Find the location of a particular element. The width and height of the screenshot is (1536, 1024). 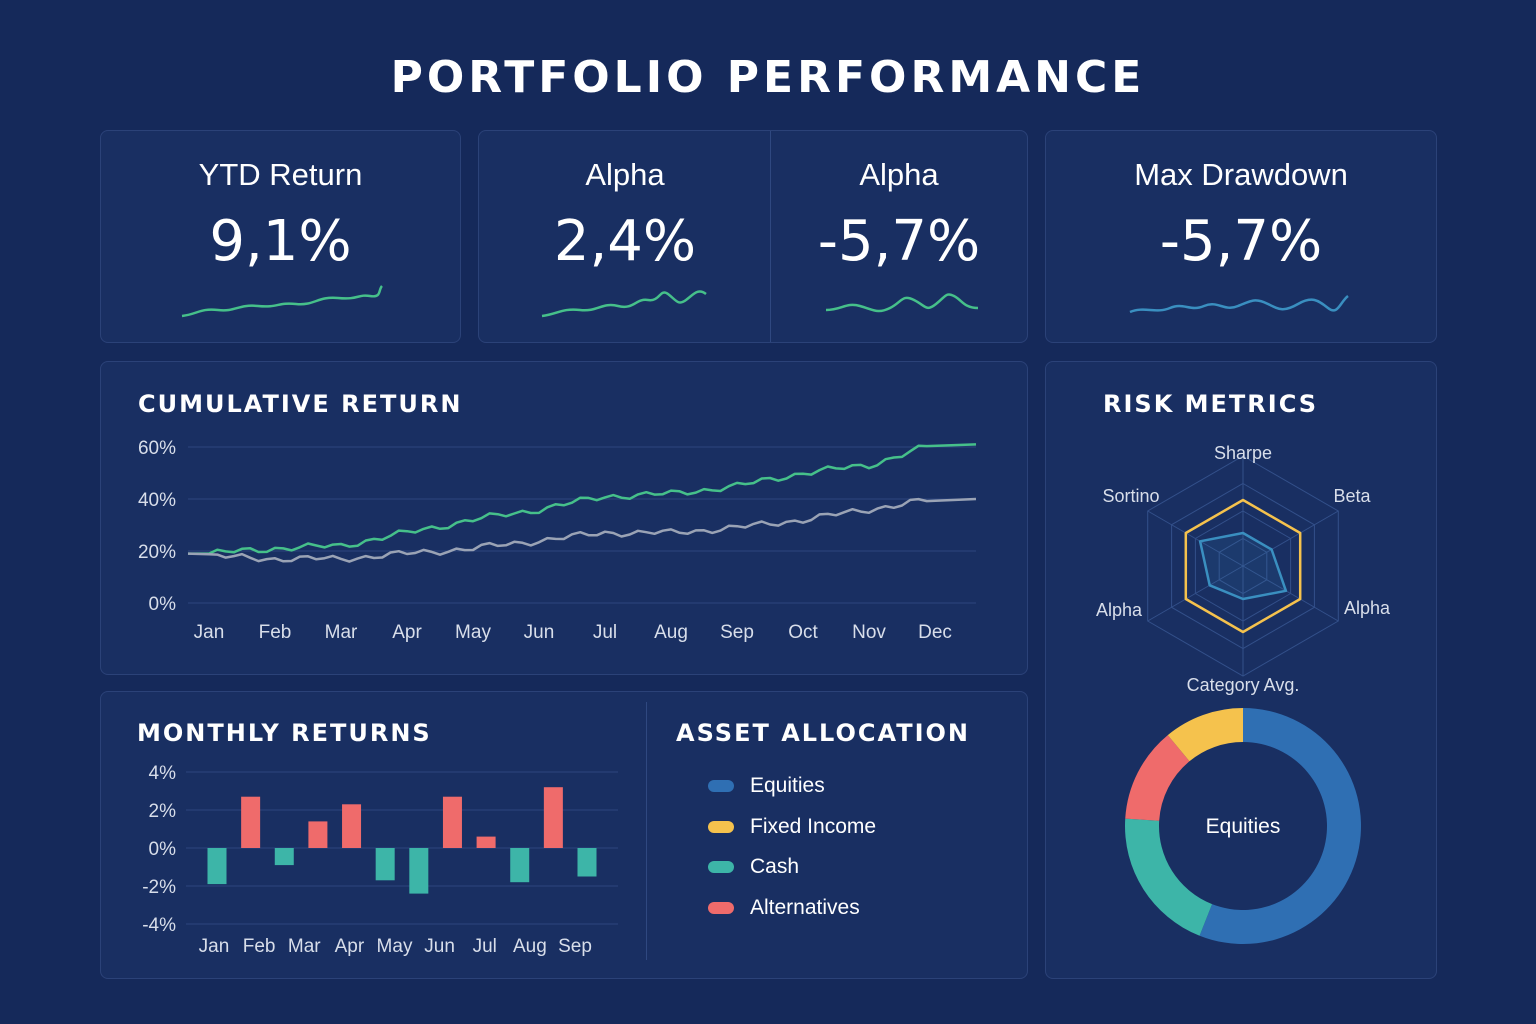

kpi-card-alpha: Alpha 2,4% is located at coordinates (625, 236).